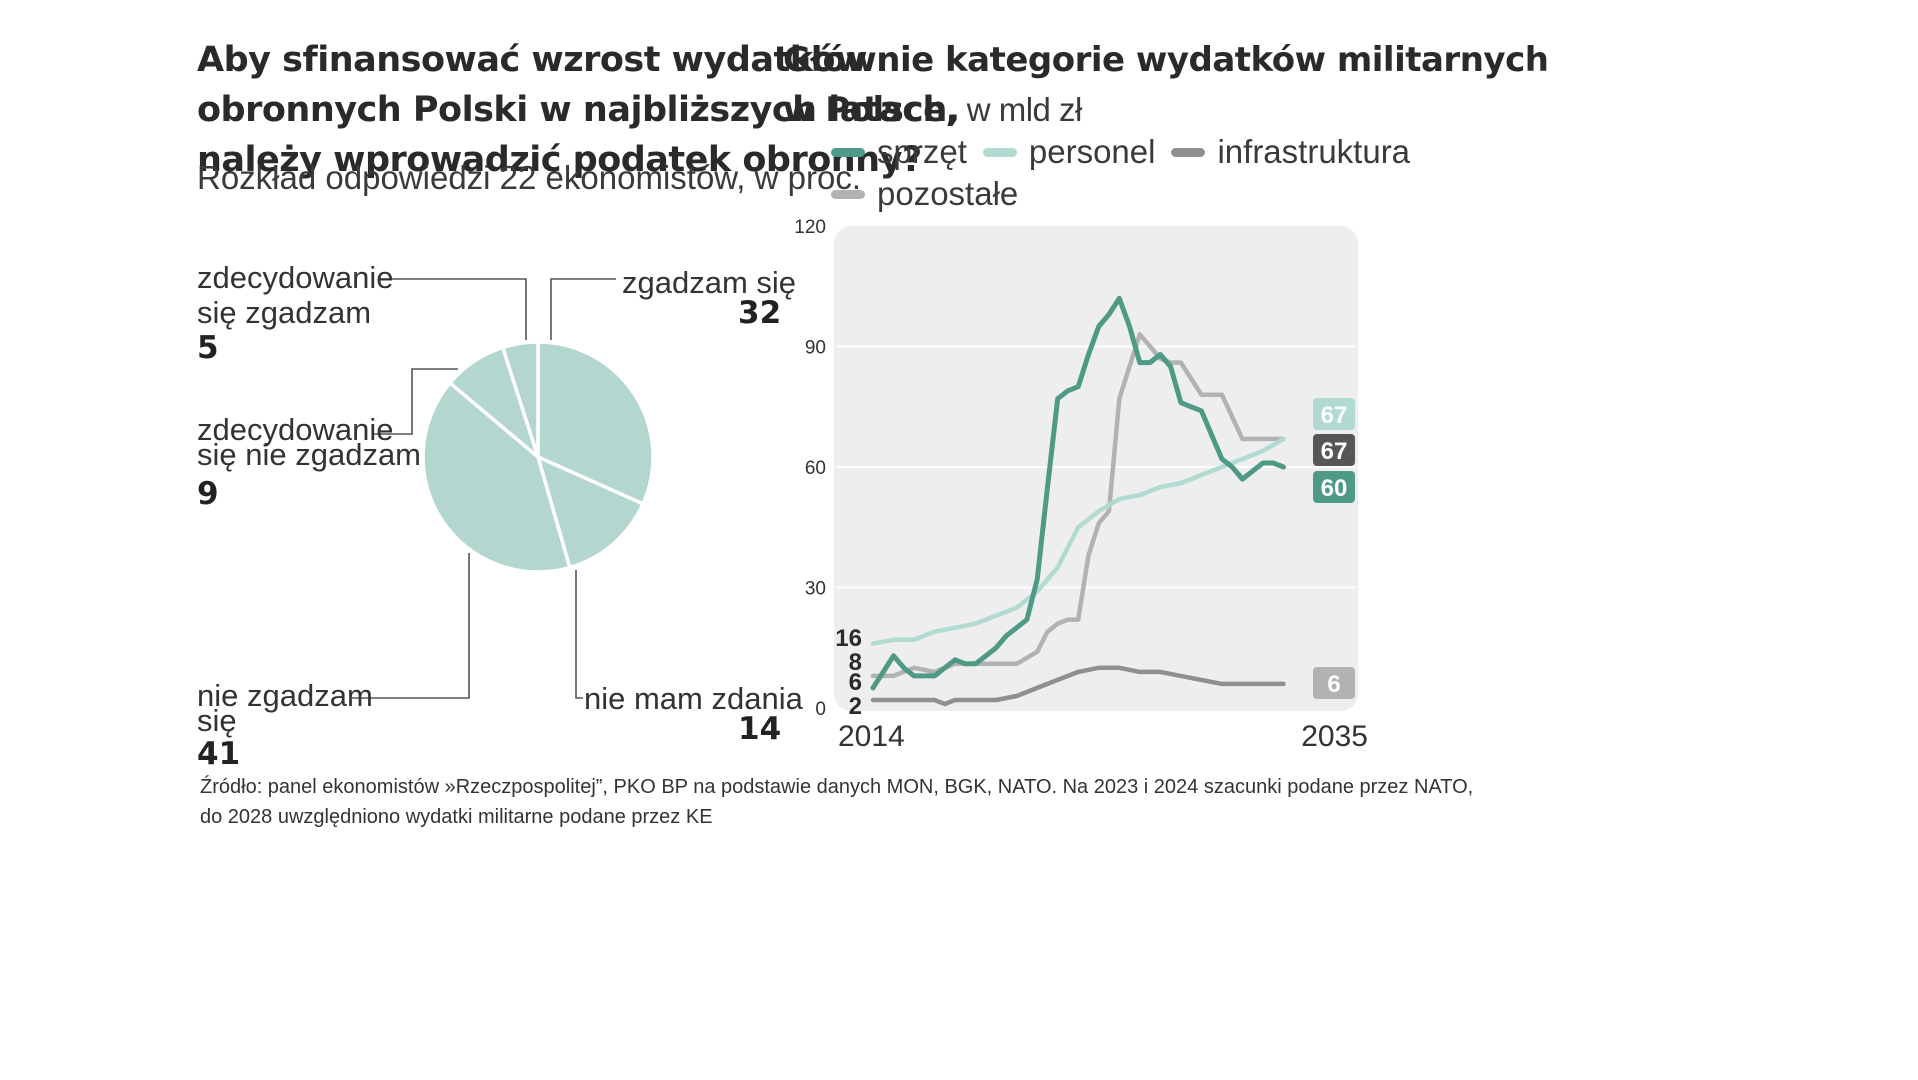 This screenshot has height=1080, width=1918. Describe the element at coordinates (309, 454) in the screenshot. I see `slice-label-zdecydowanie-nie-line-2: się nie zgadzam` at that location.